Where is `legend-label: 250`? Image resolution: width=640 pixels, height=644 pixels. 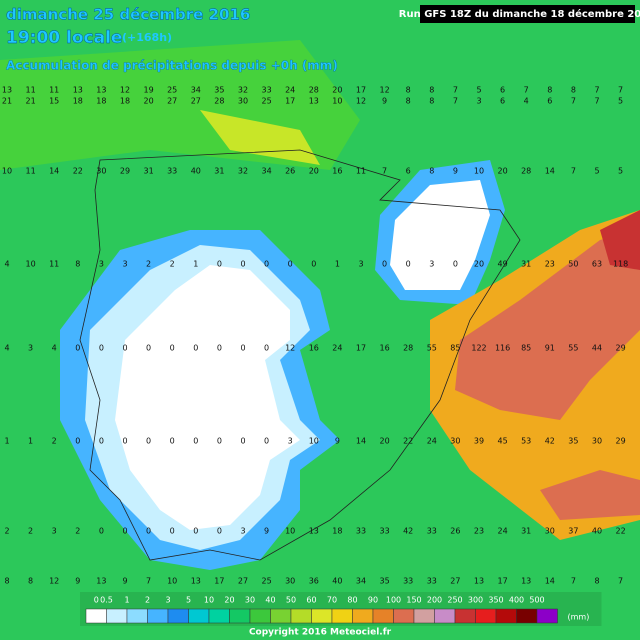 legend-label: 250 is located at coordinates (454, 600).